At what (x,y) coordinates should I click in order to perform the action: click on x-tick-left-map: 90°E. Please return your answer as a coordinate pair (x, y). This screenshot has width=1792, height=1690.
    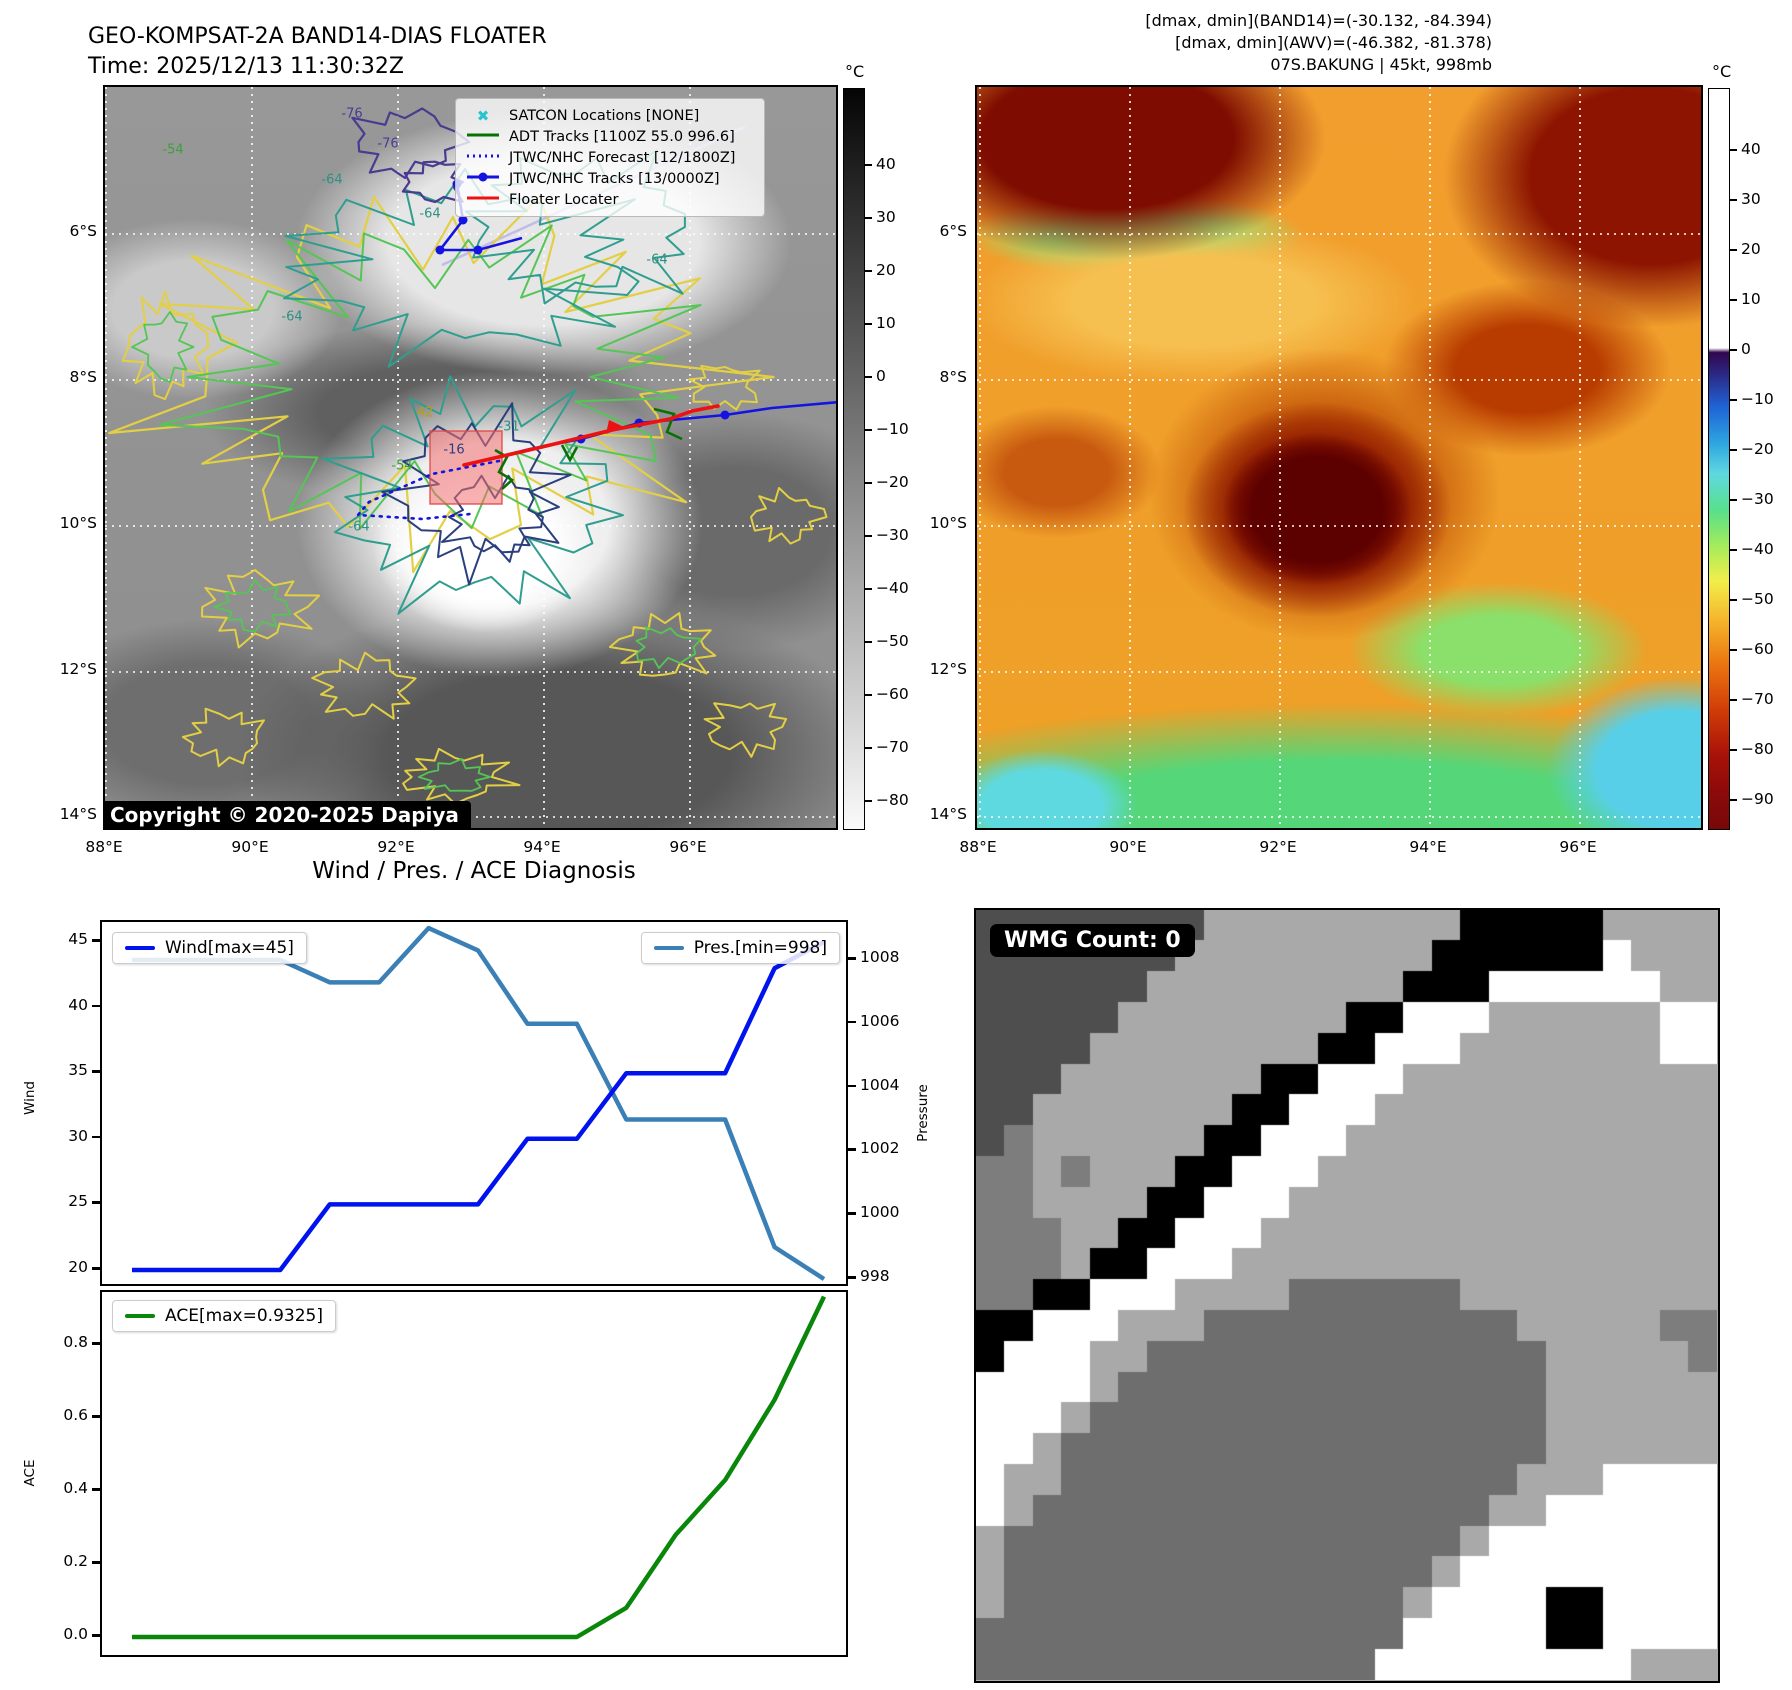
    Looking at the image, I should click on (250, 847).